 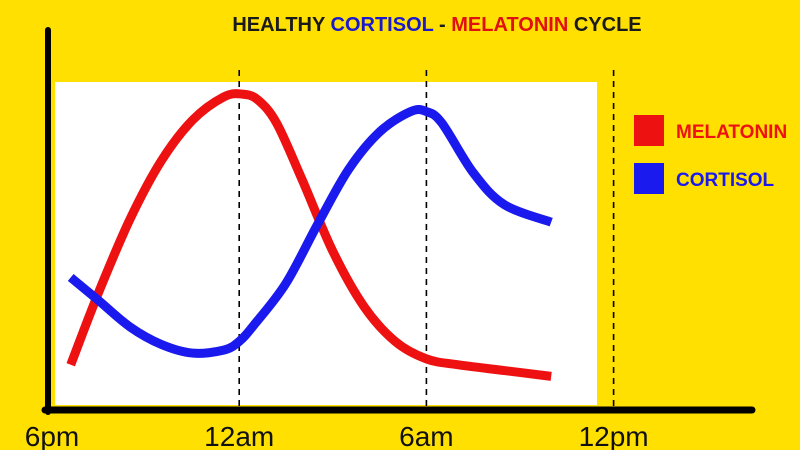 What do you see at coordinates (442, 25) in the screenshot?
I see `chart-title-part: -` at bounding box center [442, 25].